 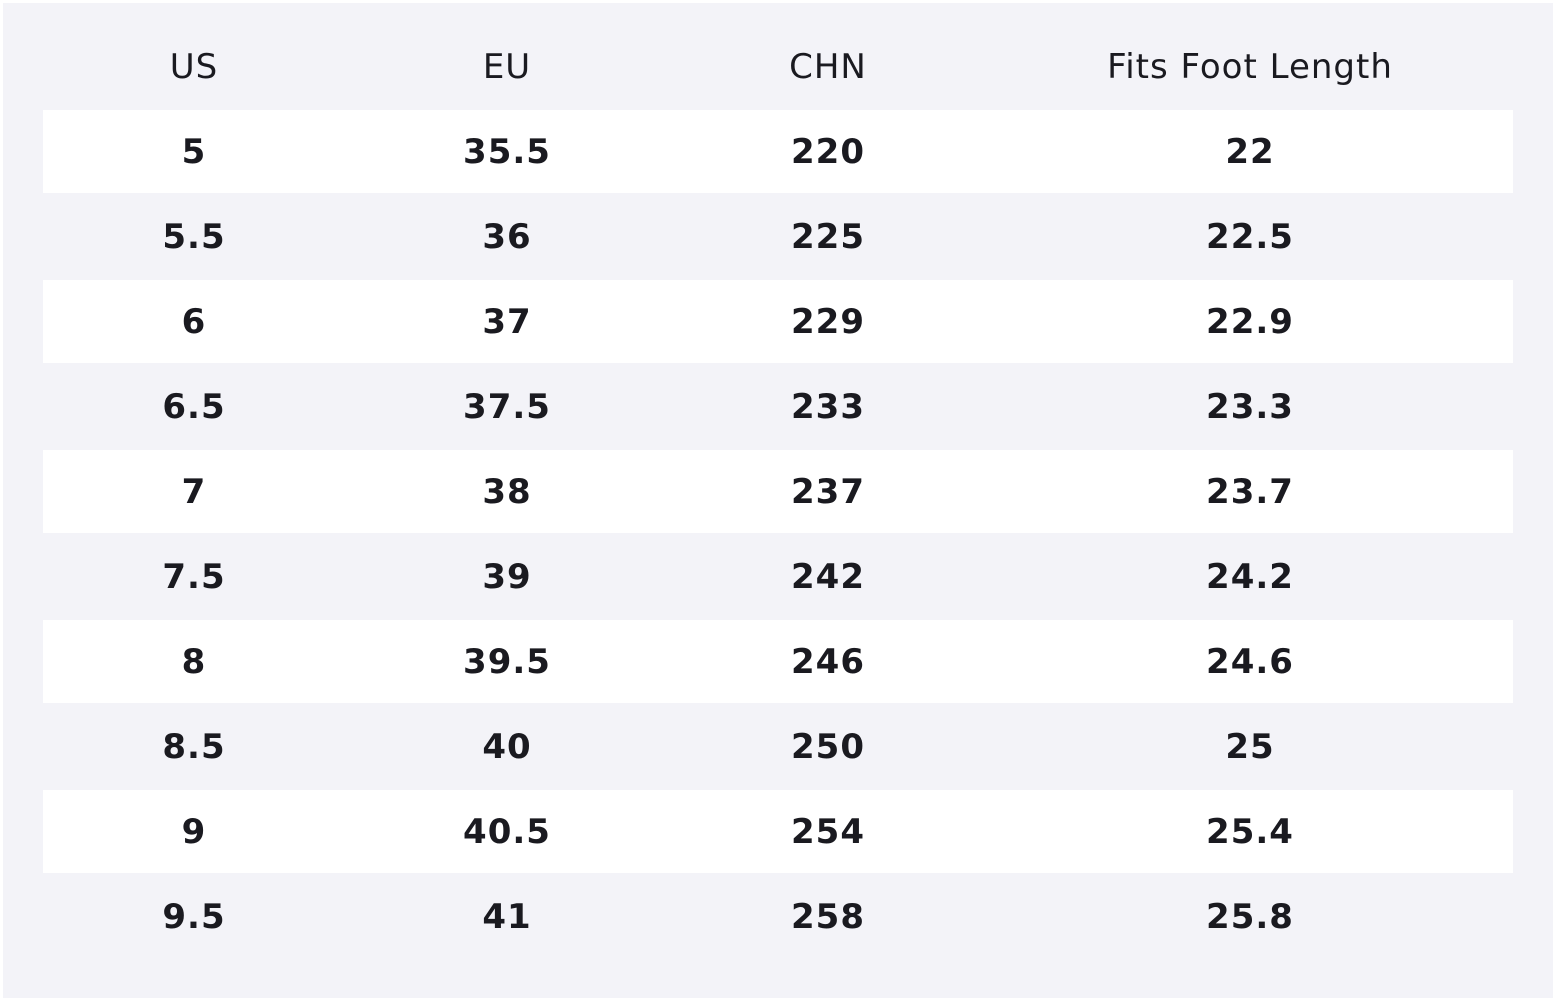 I want to click on table-row: 8.5 40 250 25, so click(x=778, y=746).